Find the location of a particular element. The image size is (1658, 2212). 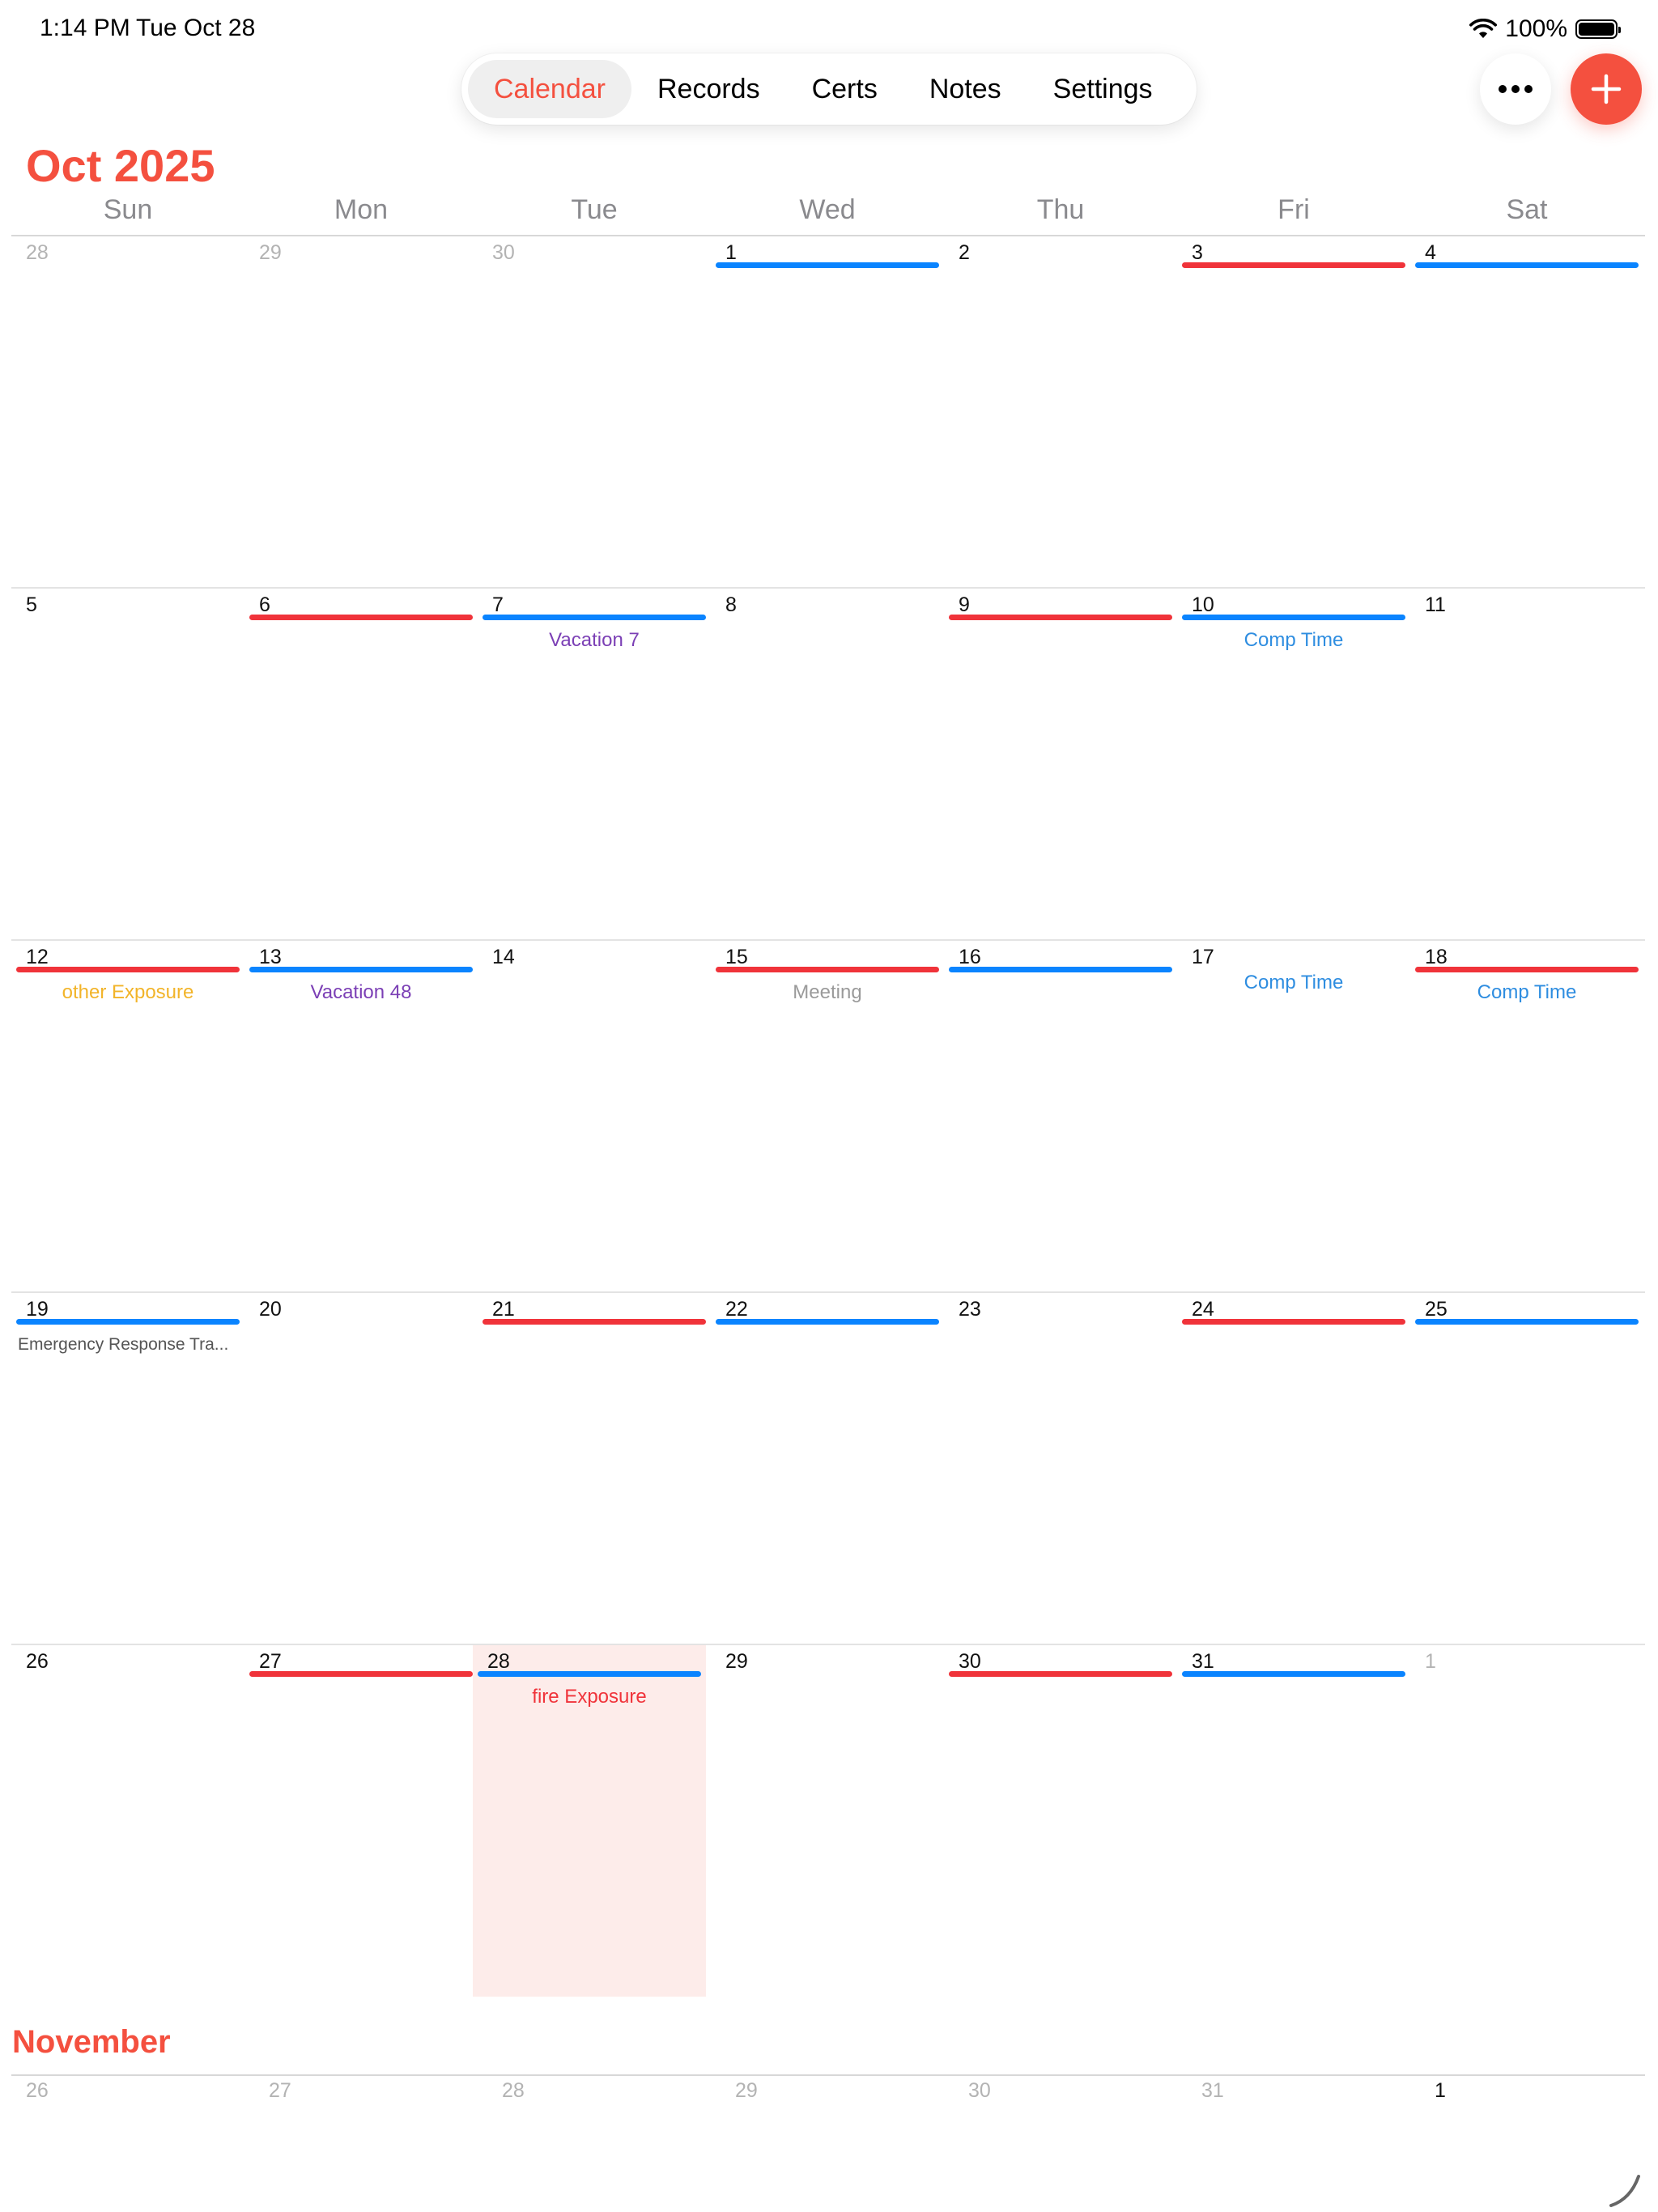

day-number: 22 is located at coordinates (736, 1310).